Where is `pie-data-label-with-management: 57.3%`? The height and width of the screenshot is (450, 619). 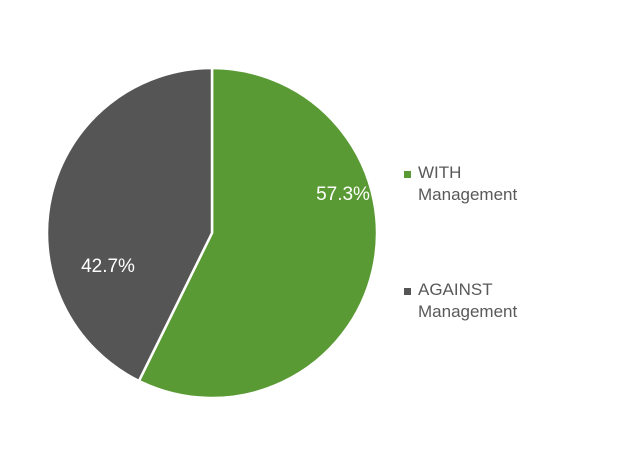
pie-data-label-with-management: 57.3% is located at coordinates (343, 194).